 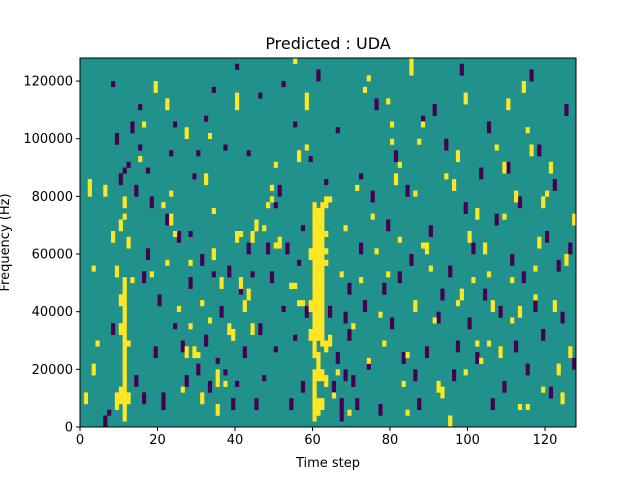 I want to click on y-axis-label: Frequency (Hz), so click(x=6, y=242).